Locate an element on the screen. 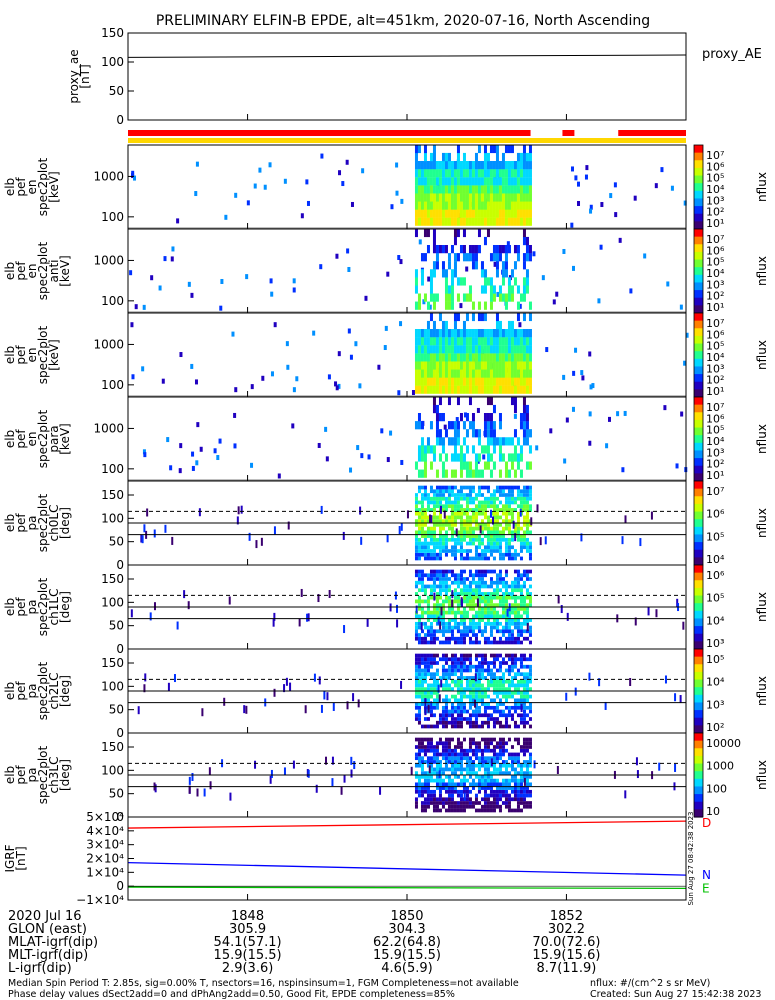 This screenshot has width=775, height=1000. ytick-label: 150 is located at coordinates (112, 579).